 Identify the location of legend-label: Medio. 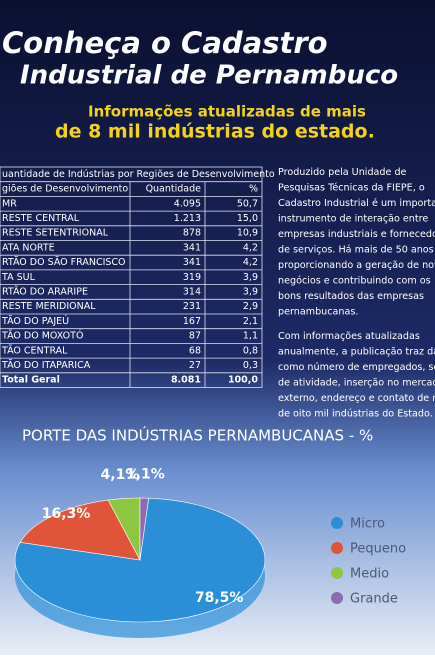
(369, 574).